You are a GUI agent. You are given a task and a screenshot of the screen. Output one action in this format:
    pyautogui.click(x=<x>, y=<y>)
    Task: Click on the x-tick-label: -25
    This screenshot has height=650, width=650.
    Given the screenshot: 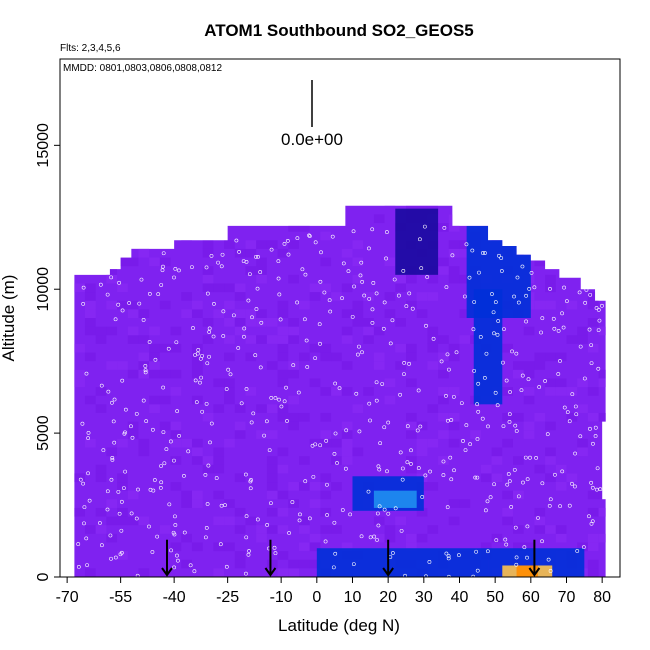 What is the action you would take?
    pyautogui.click(x=227, y=597)
    